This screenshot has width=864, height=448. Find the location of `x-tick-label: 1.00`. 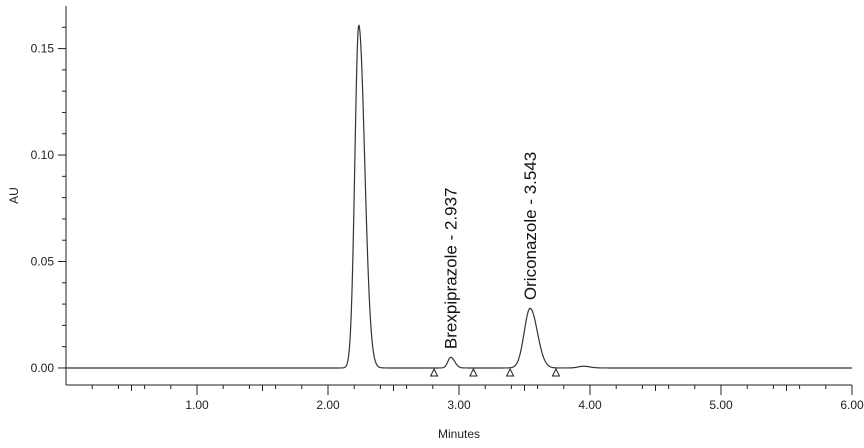

x-tick-label: 1.00 is located at coordinates (197, 405).